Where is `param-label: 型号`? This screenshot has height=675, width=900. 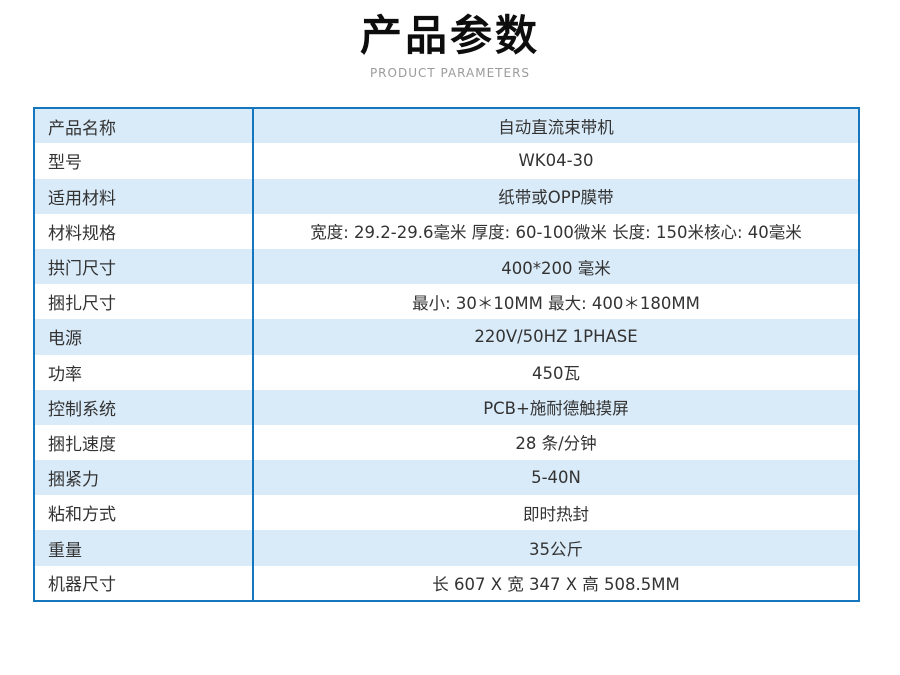 param-label: 型号 is located at coordinates (144, 161).